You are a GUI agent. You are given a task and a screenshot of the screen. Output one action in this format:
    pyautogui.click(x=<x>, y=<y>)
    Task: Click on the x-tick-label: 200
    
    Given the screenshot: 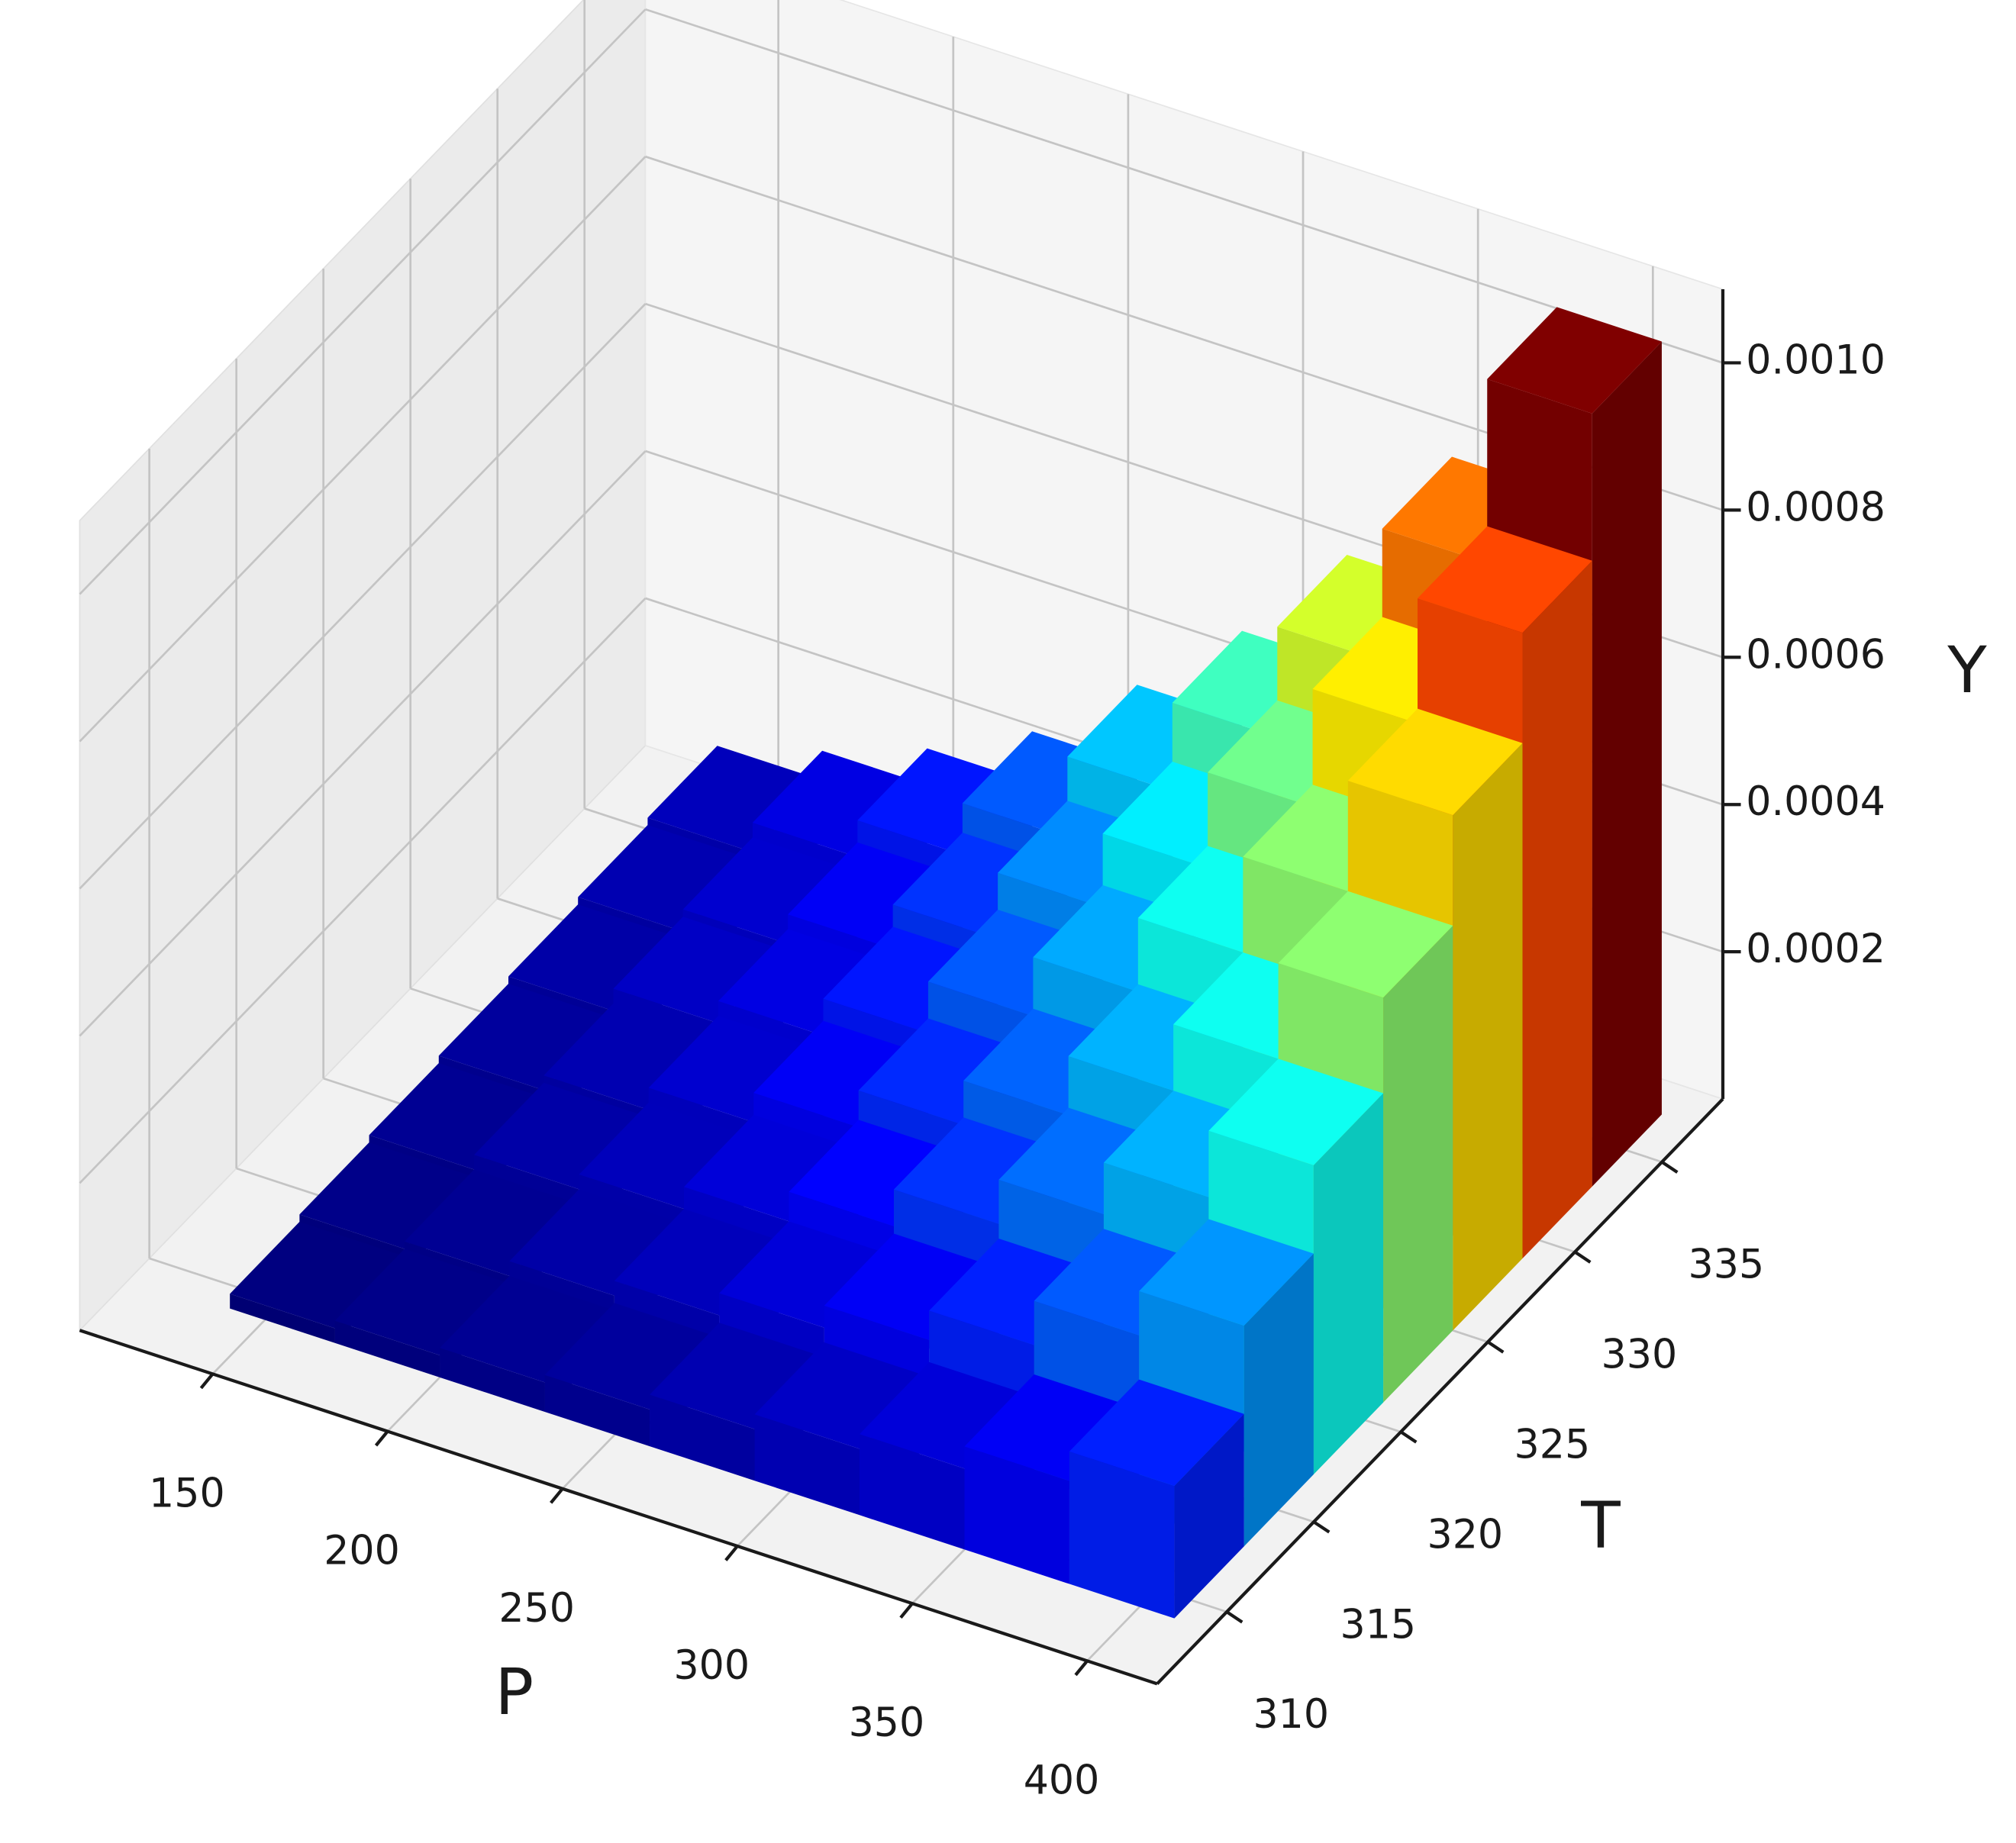 What is the action you would take?
    pyautogui.click(x=362, y=1551)
    